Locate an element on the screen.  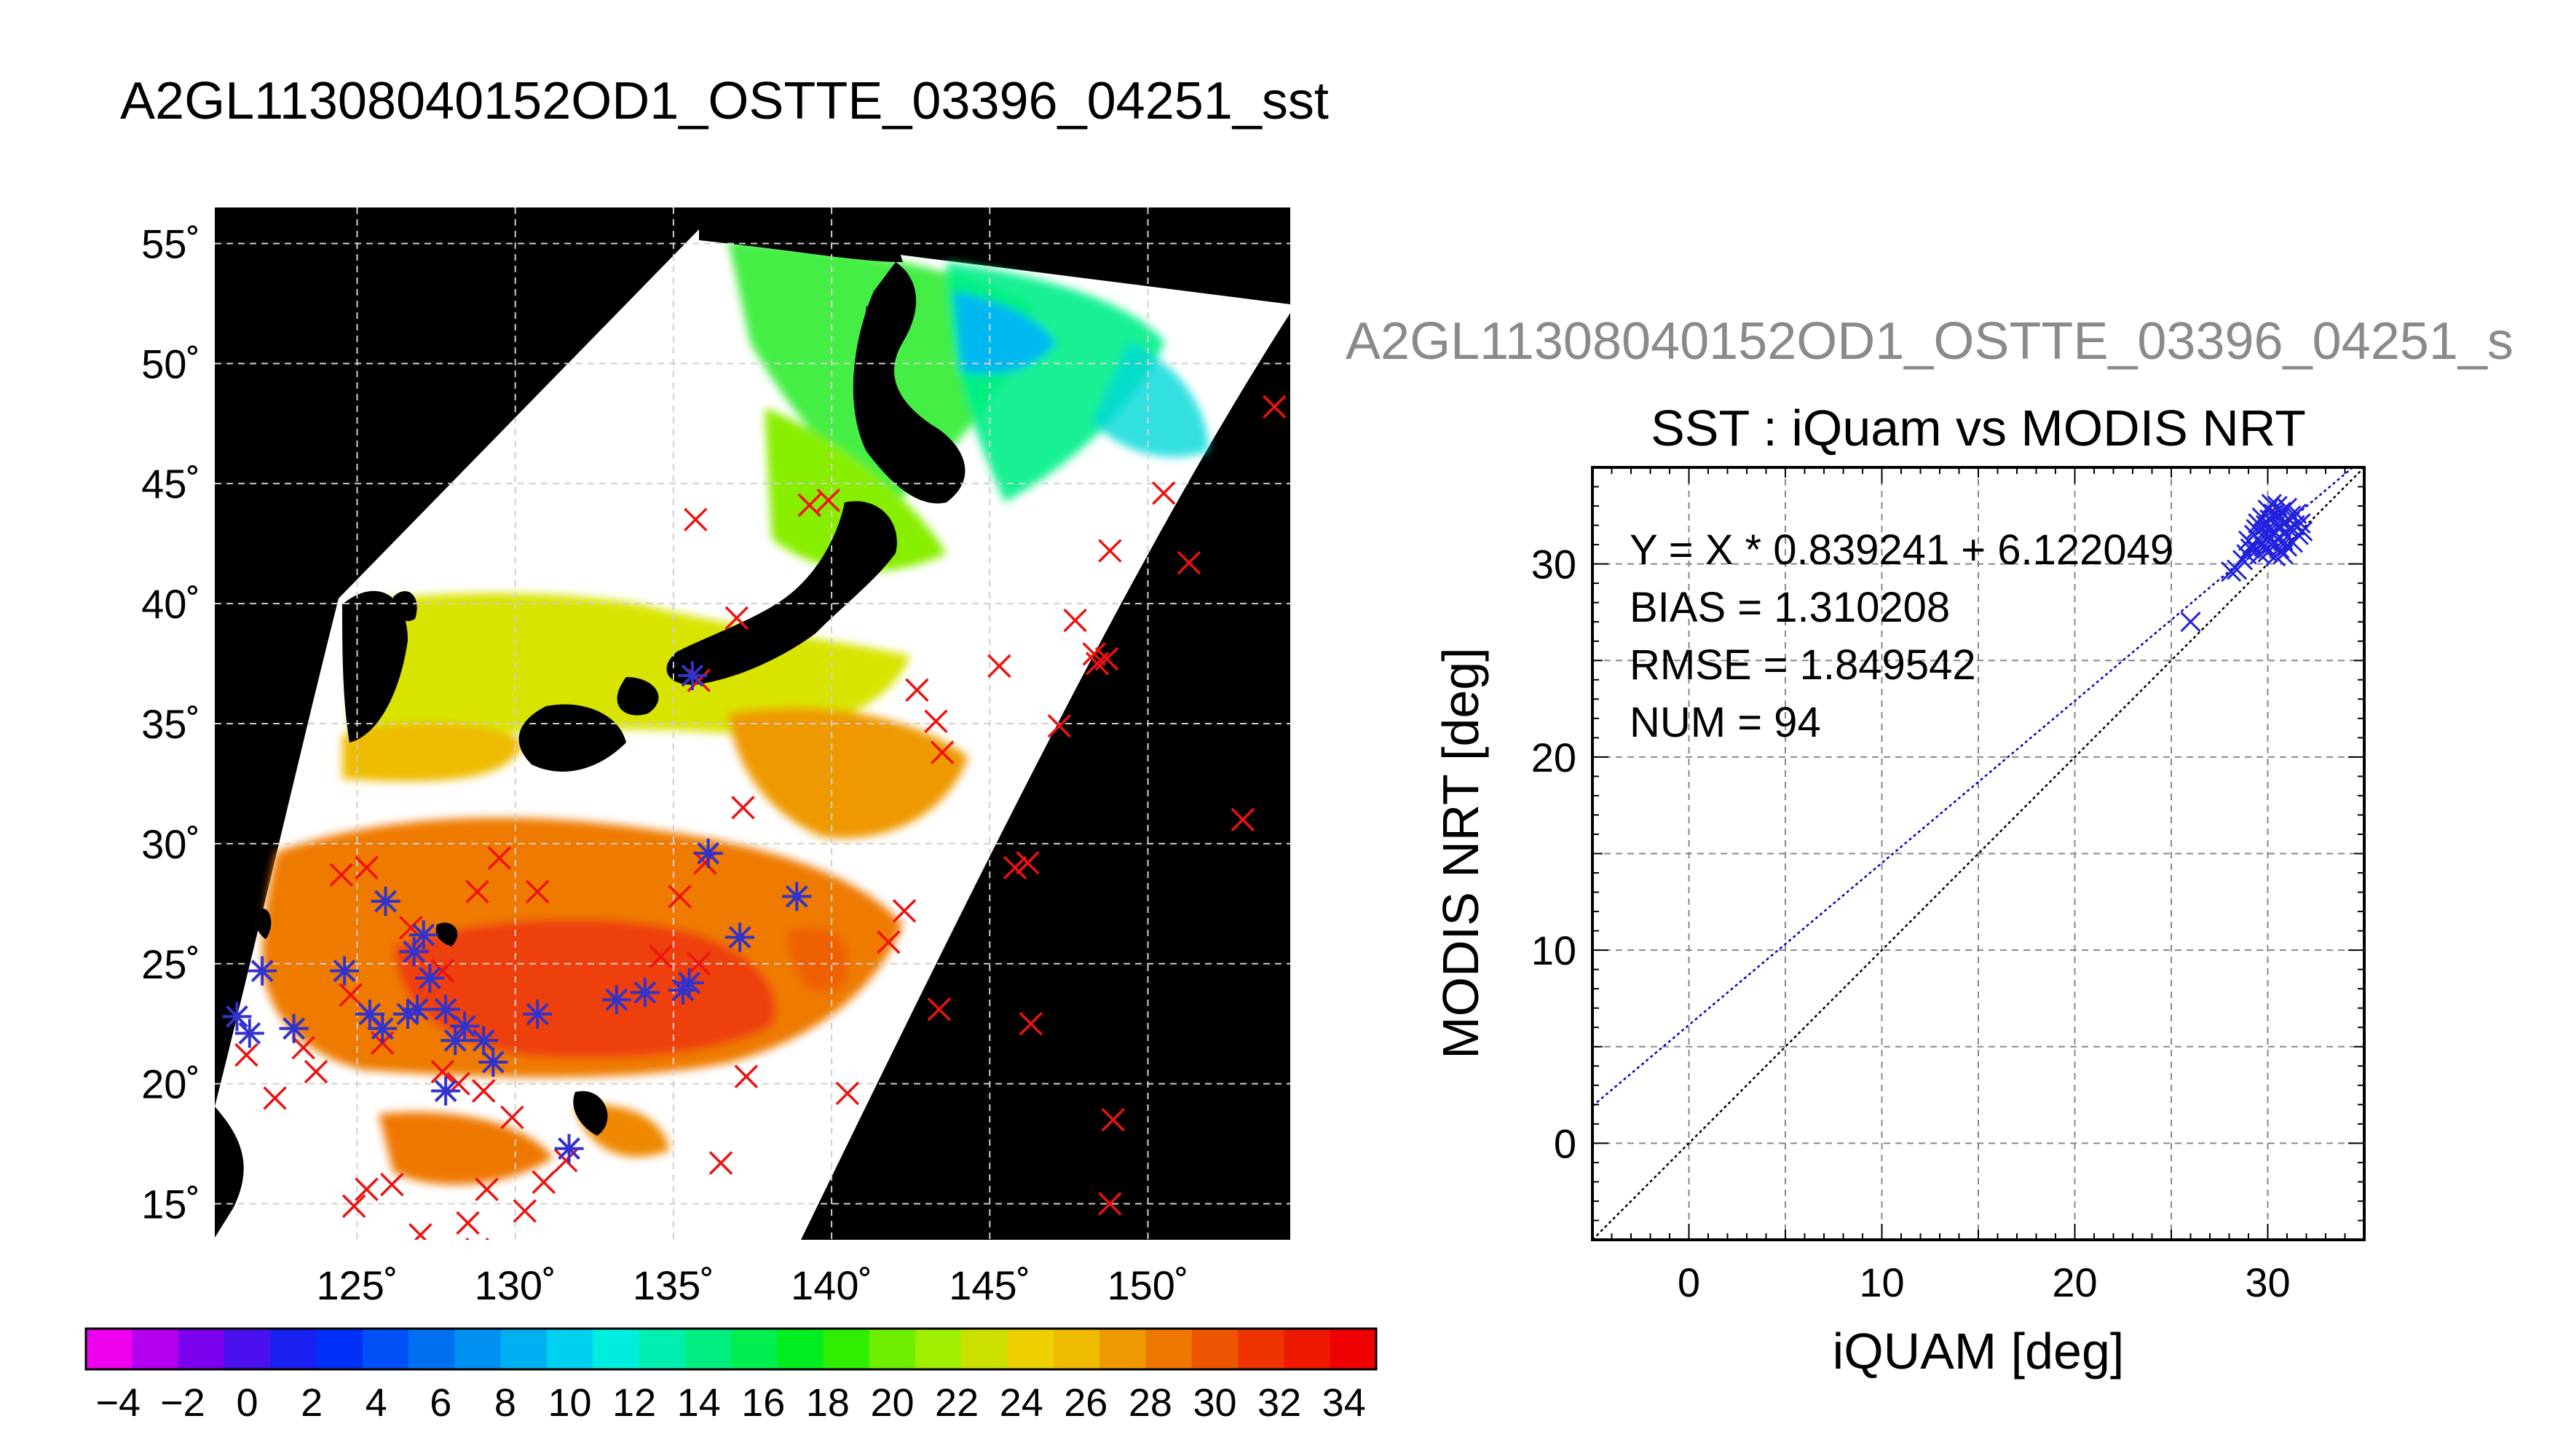
map-y-tick-label: 30˚ is located at coordinates (170, 844).